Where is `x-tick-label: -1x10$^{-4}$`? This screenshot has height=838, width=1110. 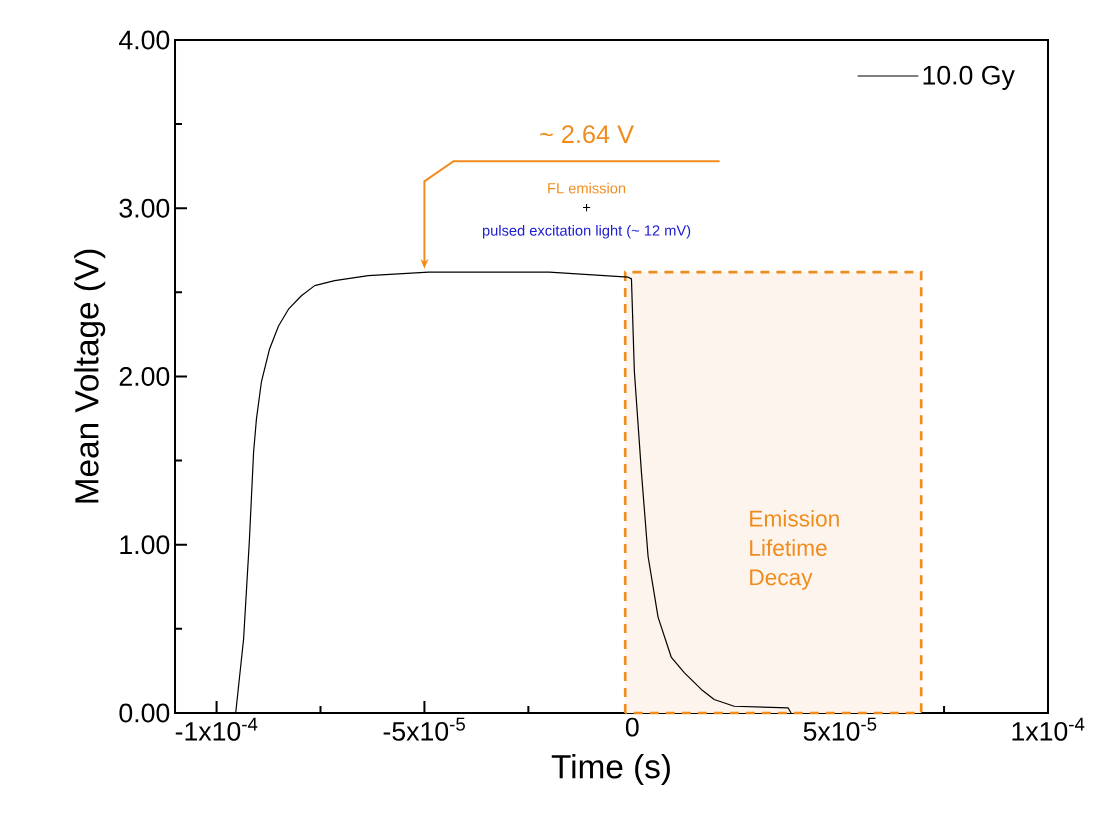 x-tick-label: -1x10$^{-4}$ is located at coordinates (216, 729).